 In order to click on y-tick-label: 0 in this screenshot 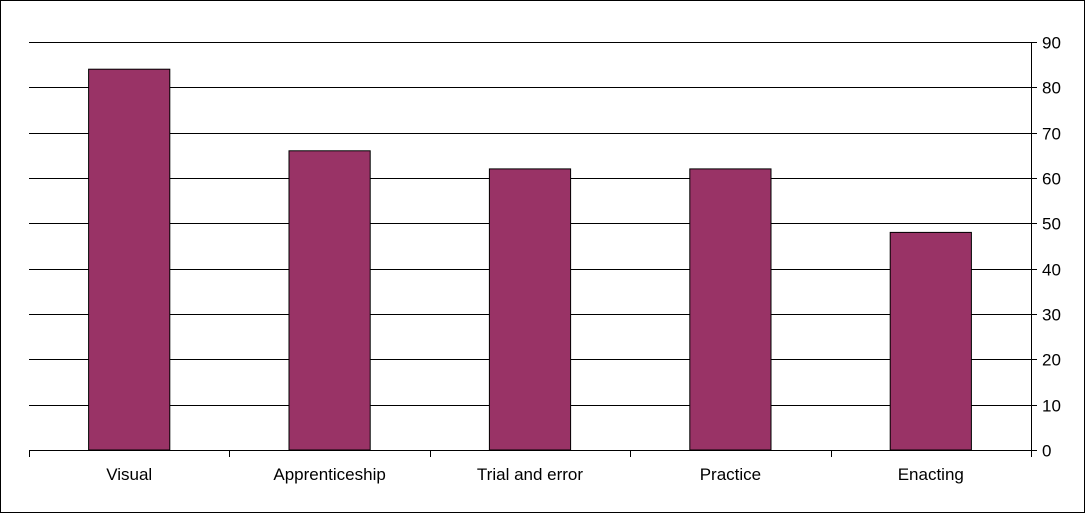, I will do `click(1046, 451)`.